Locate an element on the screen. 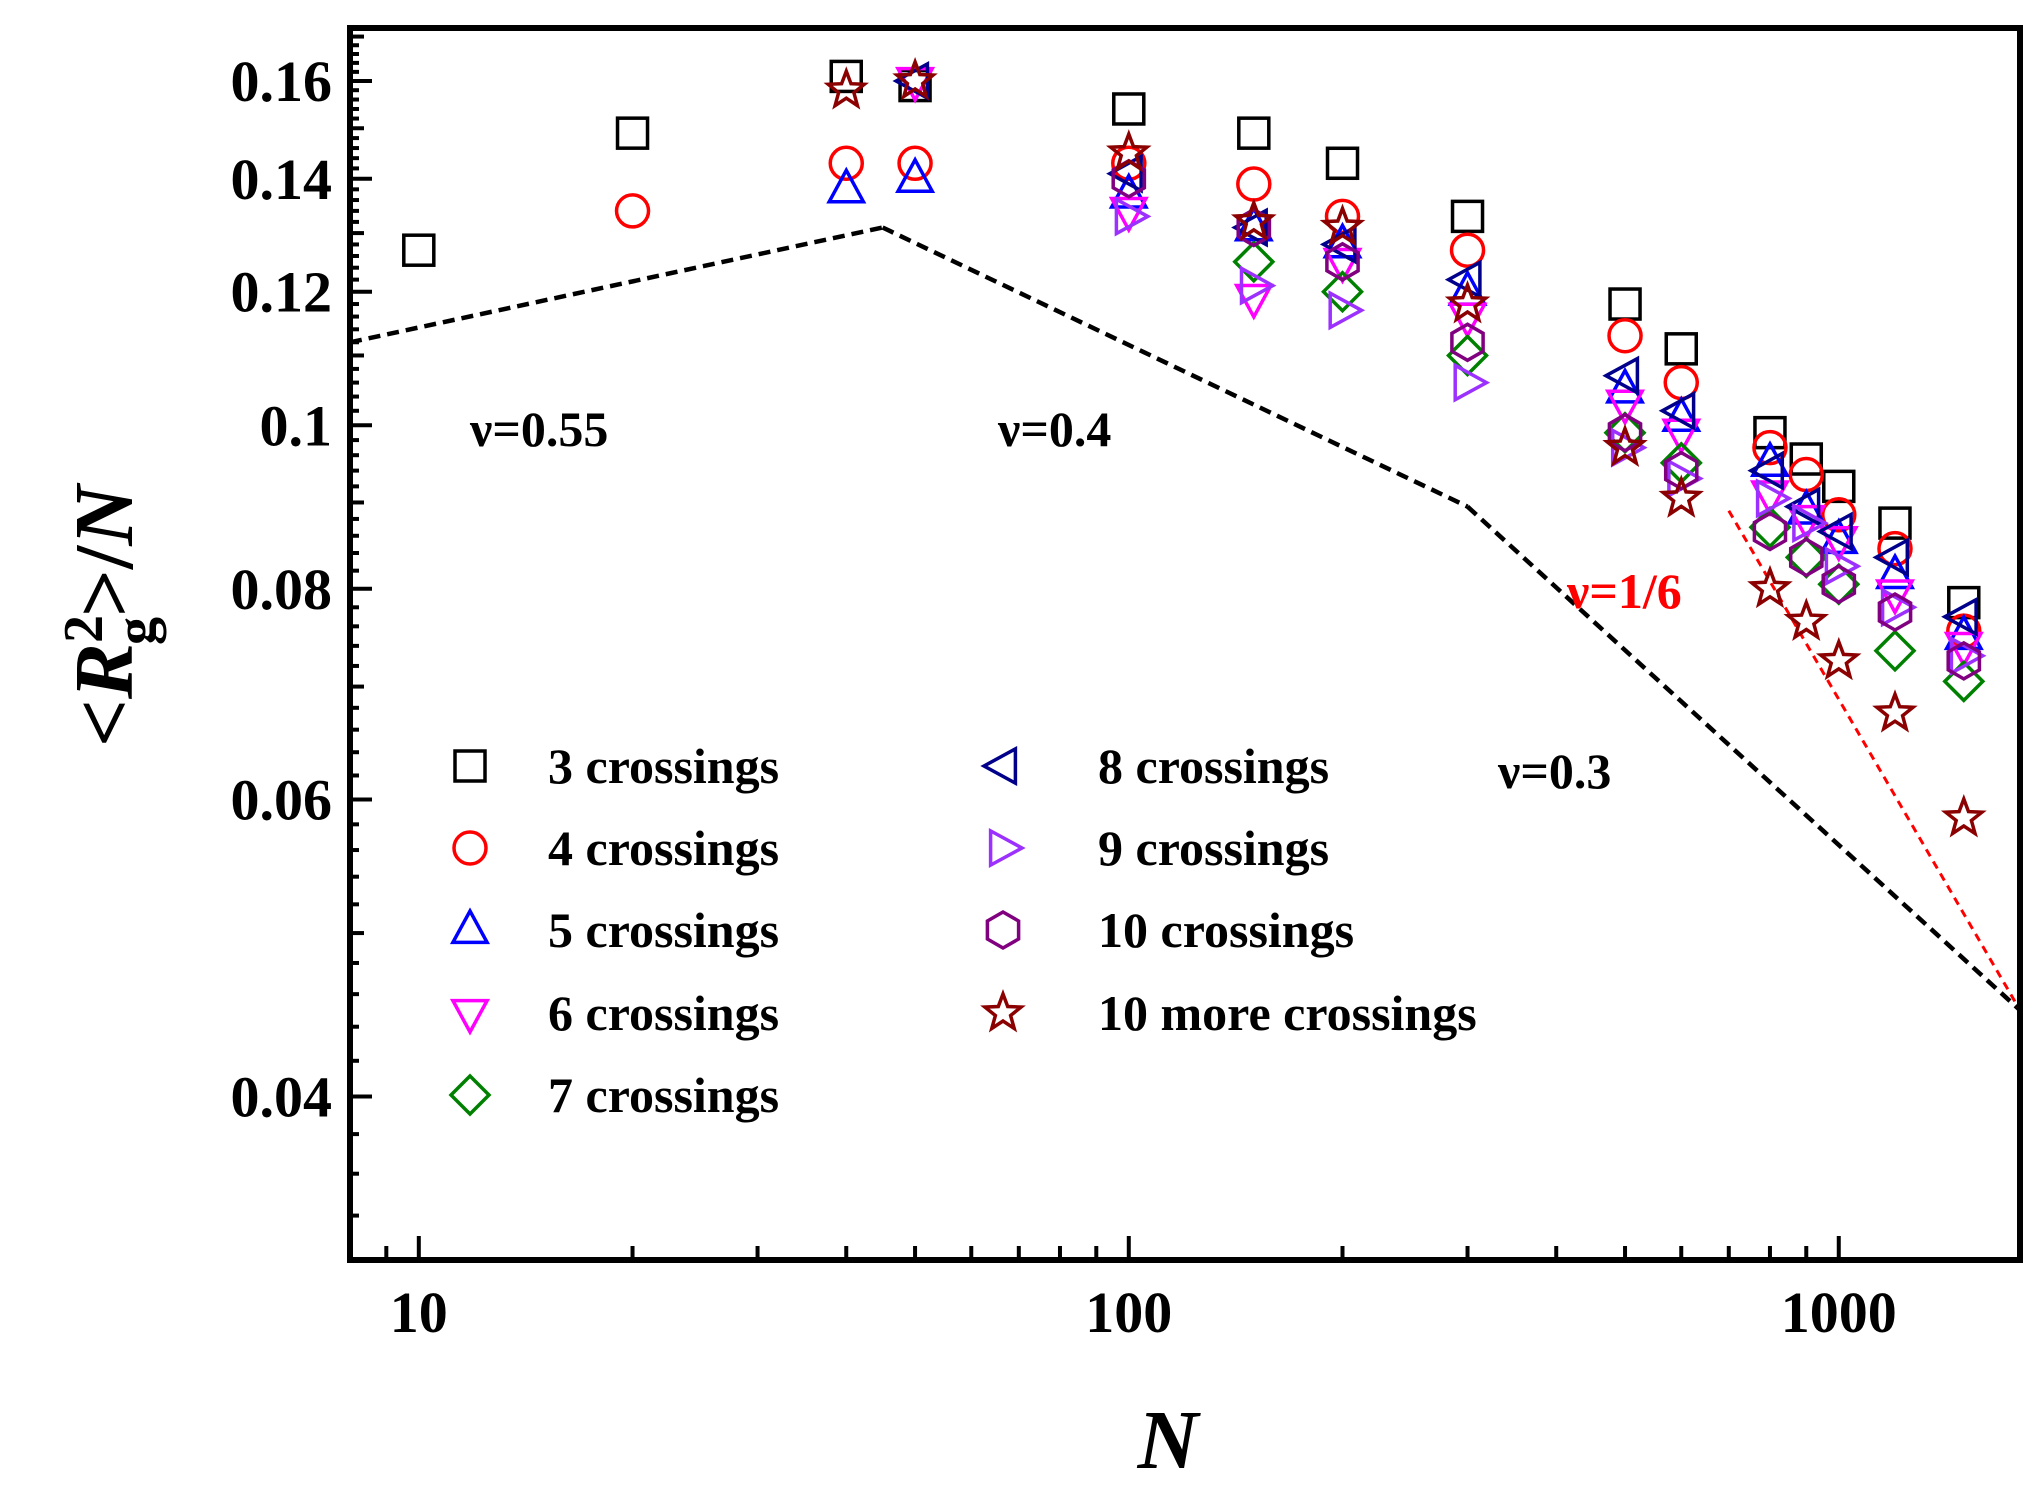 This screenshot has height=1493, width=2040. legend-item: 10 more crossings is located at coordinates (1228, 1013).